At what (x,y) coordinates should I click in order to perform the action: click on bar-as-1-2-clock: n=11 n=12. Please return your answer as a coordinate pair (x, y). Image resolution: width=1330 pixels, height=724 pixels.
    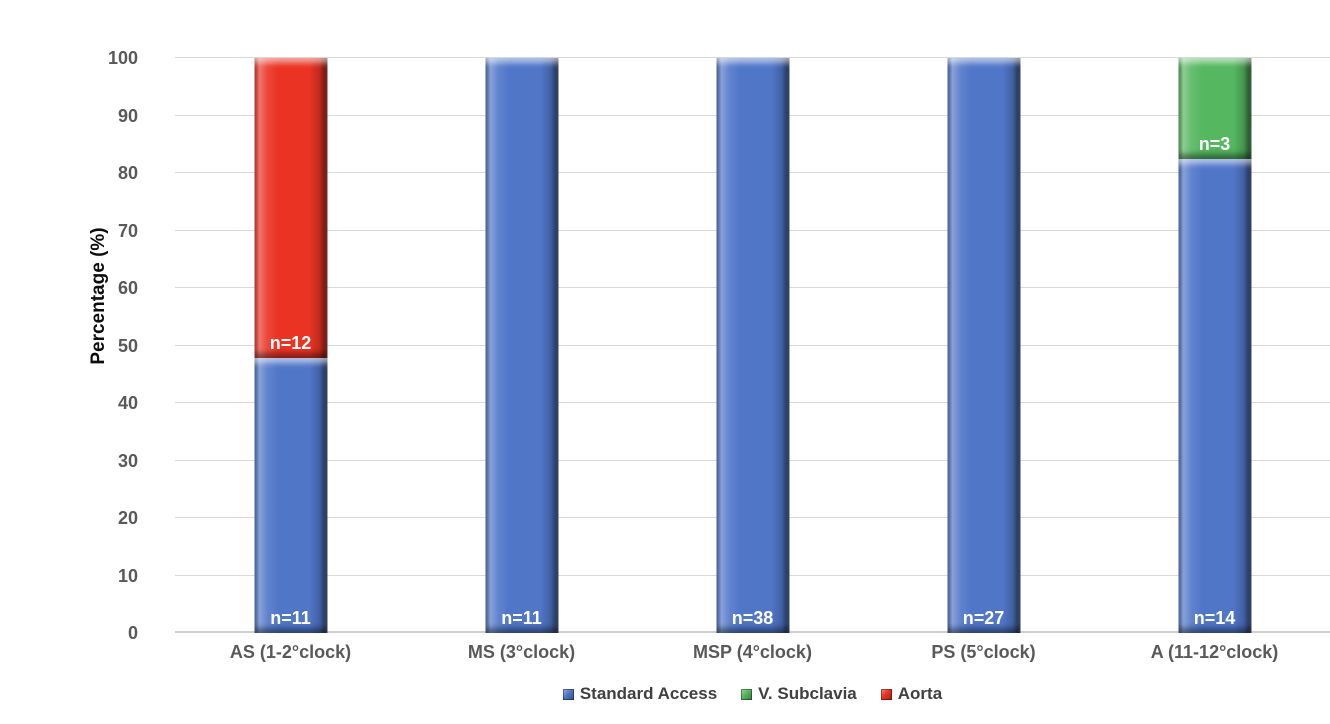
    Looking at the image, I should click on (290, 345).